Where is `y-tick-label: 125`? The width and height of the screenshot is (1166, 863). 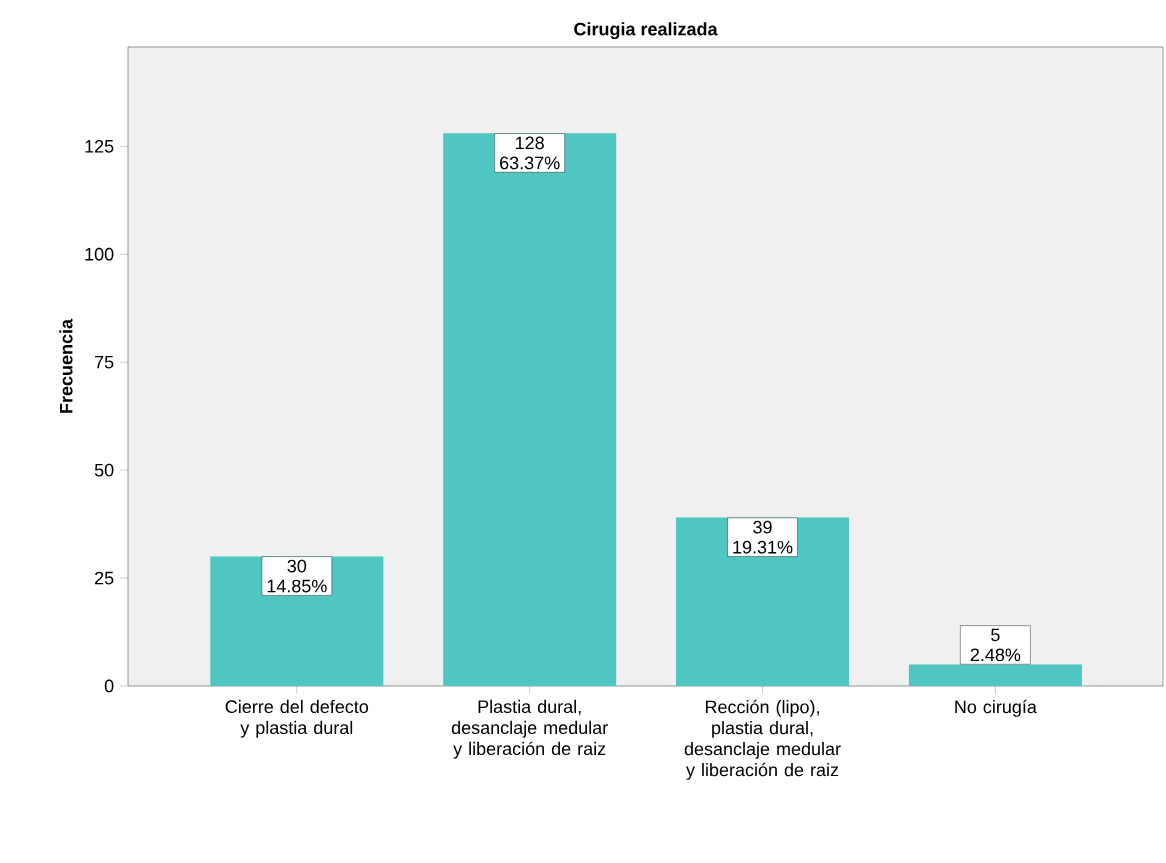 y-tick-label: 125 is located at coordinates (99, 146).